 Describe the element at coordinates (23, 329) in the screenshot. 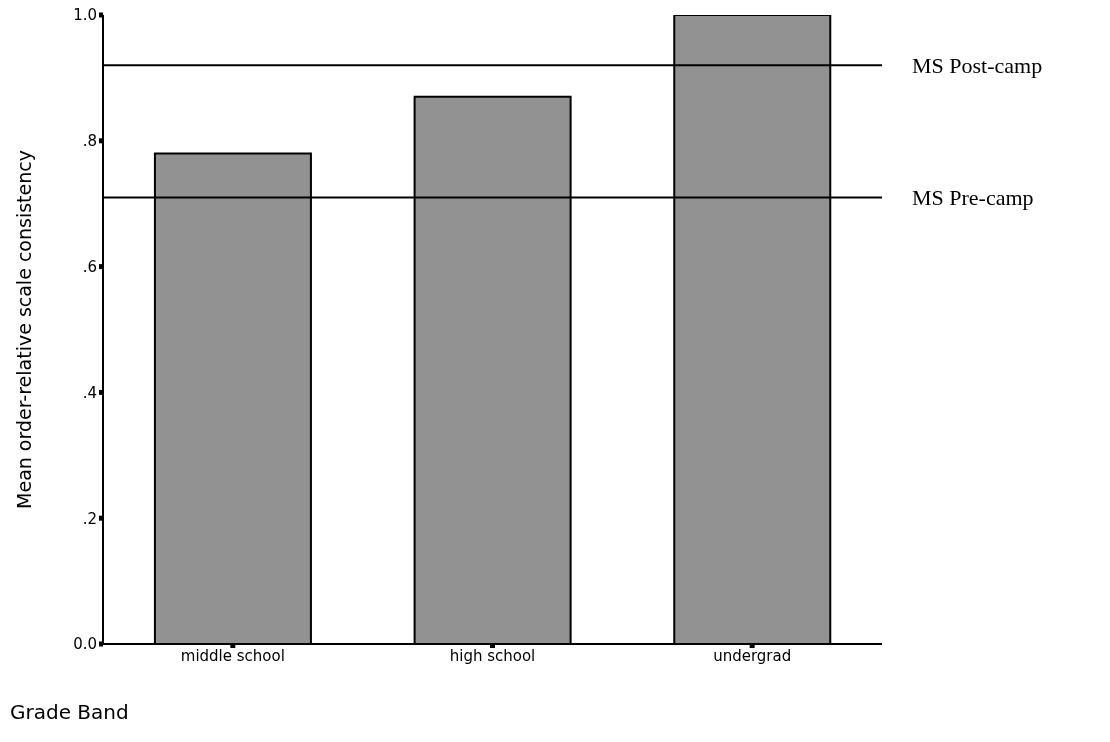

I see `y-axis-title: Mean order-relative scale consistency` at that location.